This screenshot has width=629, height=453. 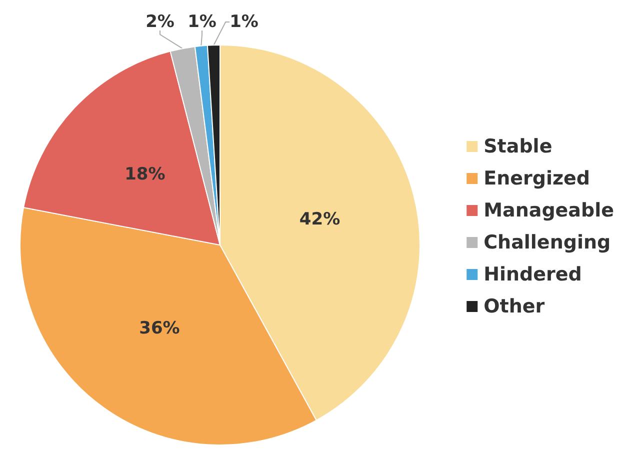 What do you see at coordinates (145, 174) in the screenshot?
I see `data-label: 18%` at bounding box center [145, 174].